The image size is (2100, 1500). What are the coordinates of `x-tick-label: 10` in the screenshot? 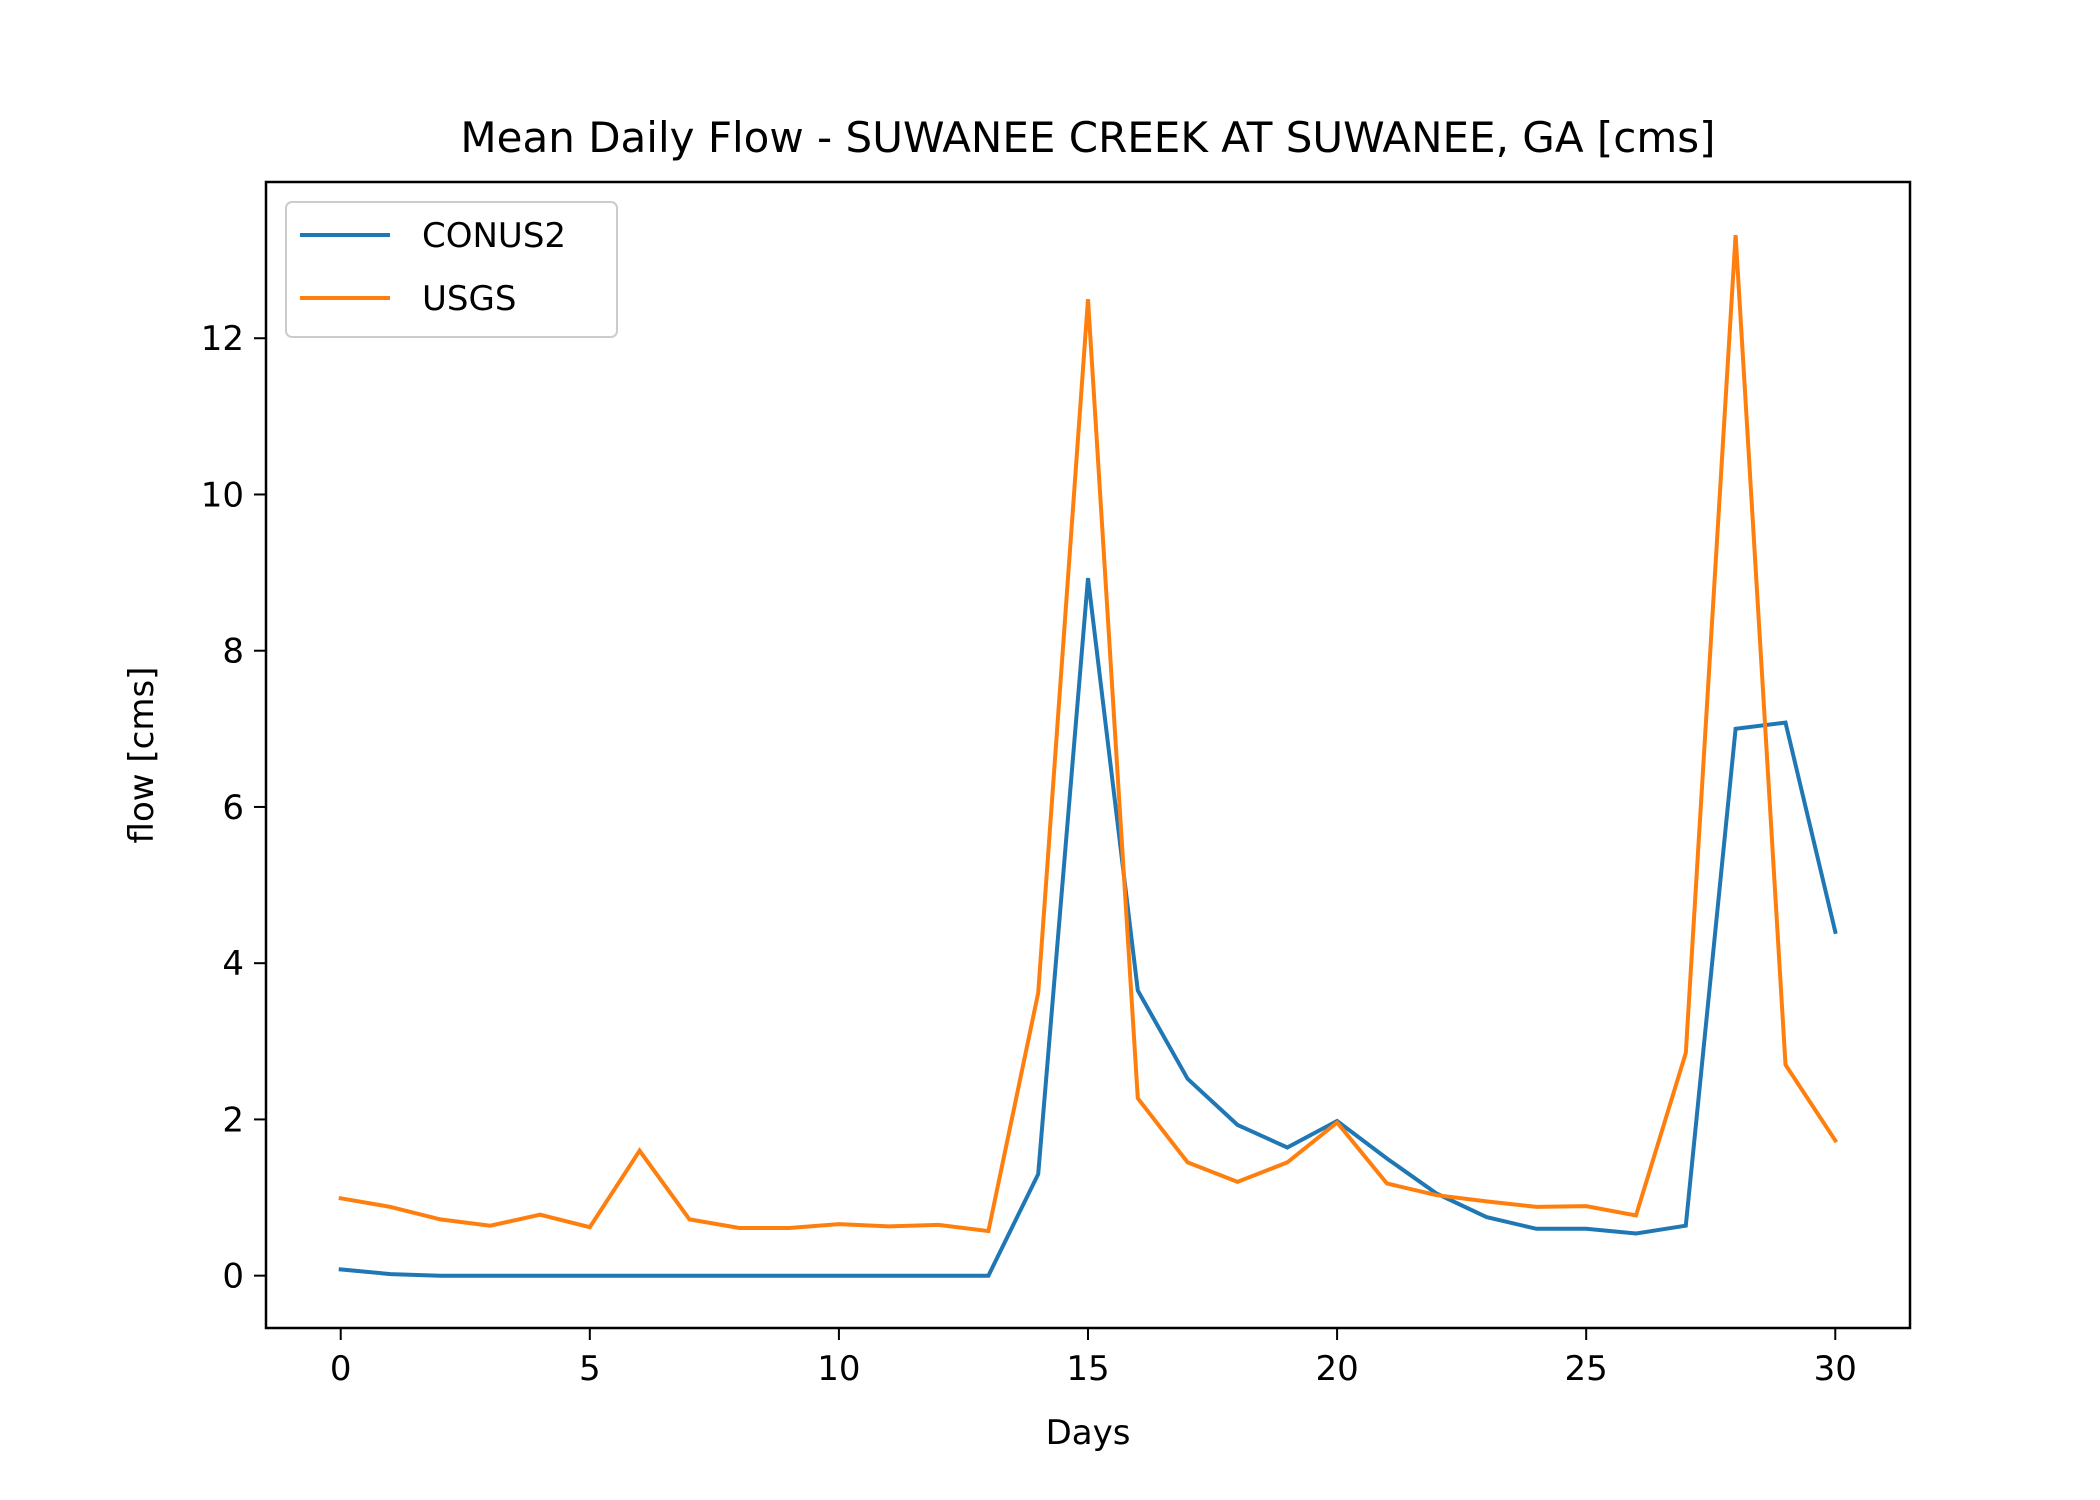 It's located at (838, 1369).